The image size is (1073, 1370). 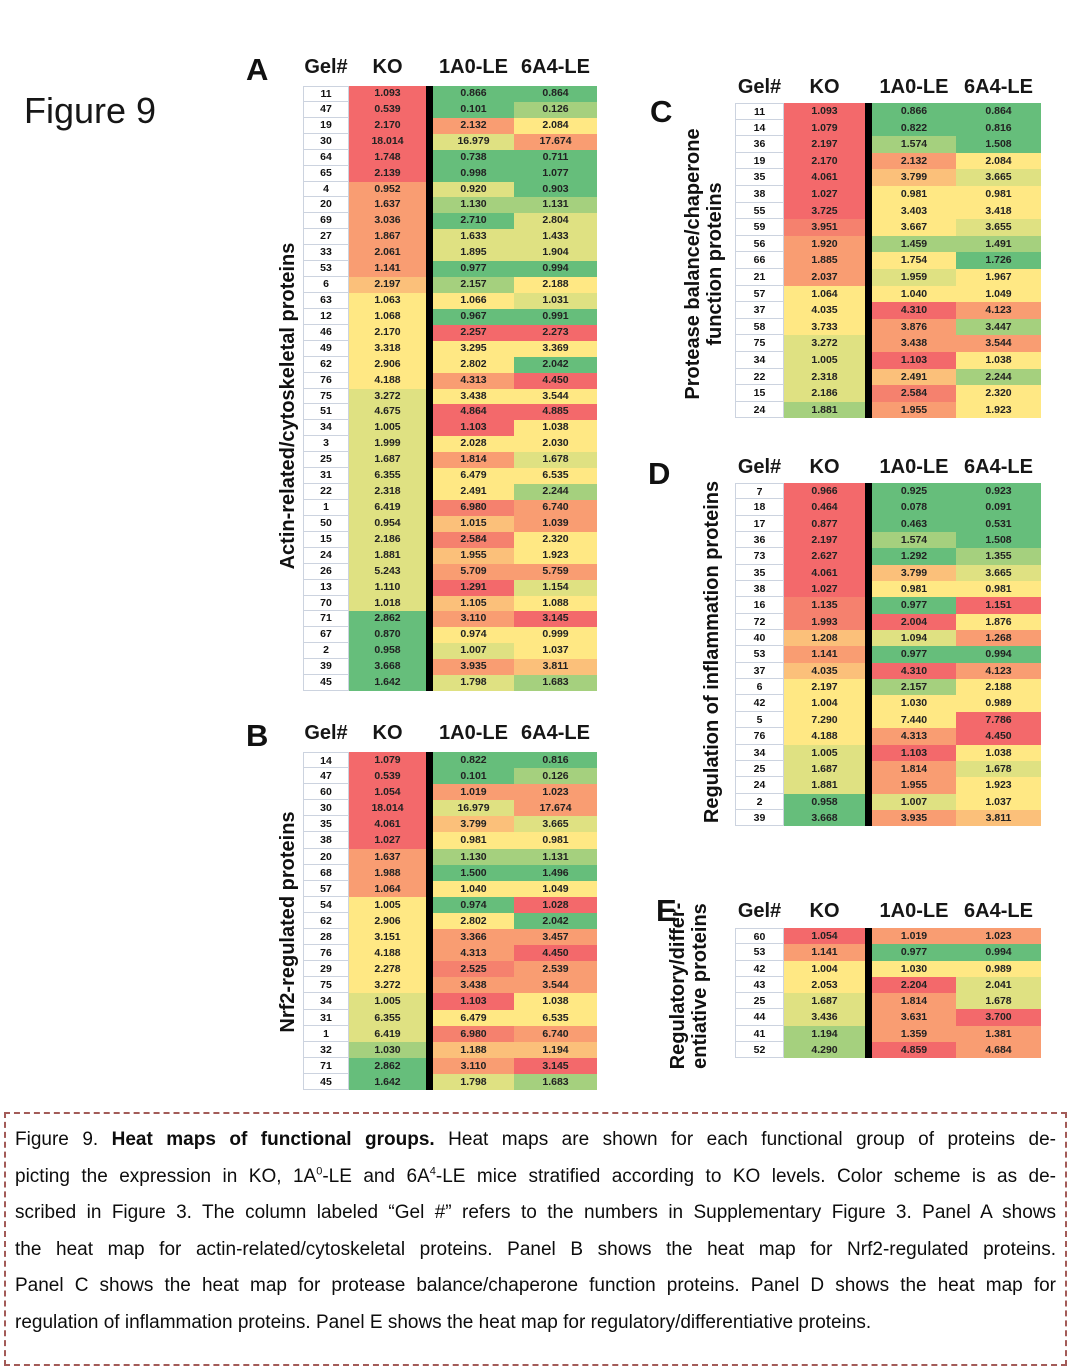 What do you see at coordinates (555, 492) in the screenshot?
I see `a4le-value-cell: 2.244` at bounding box center [555, 492].